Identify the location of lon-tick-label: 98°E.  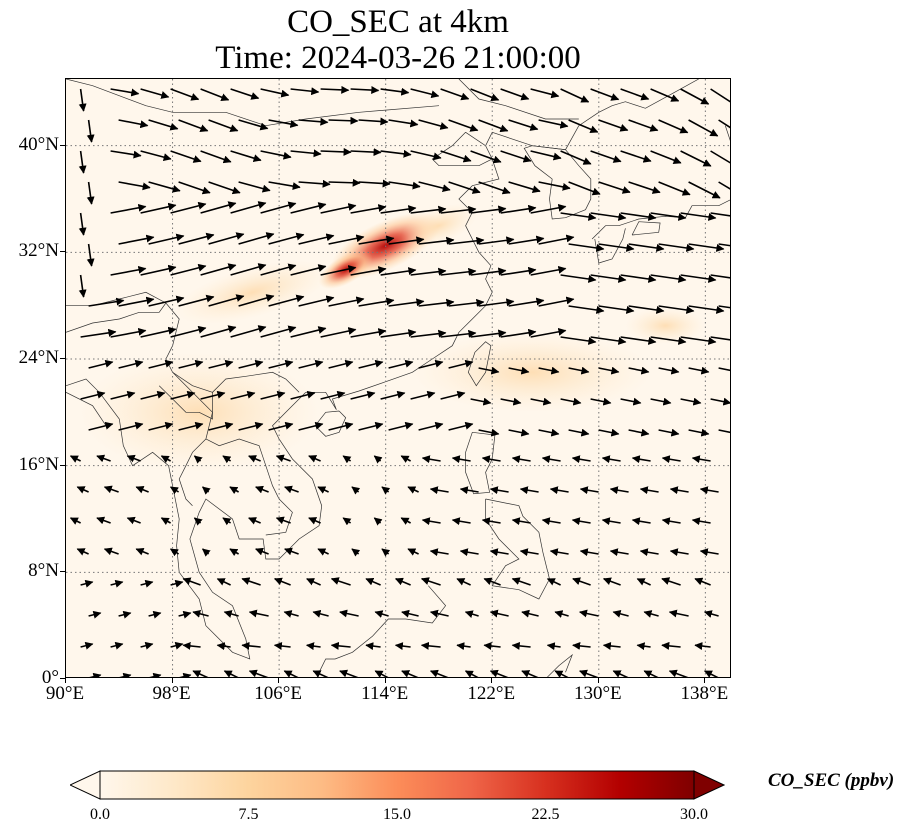
(171, 693).